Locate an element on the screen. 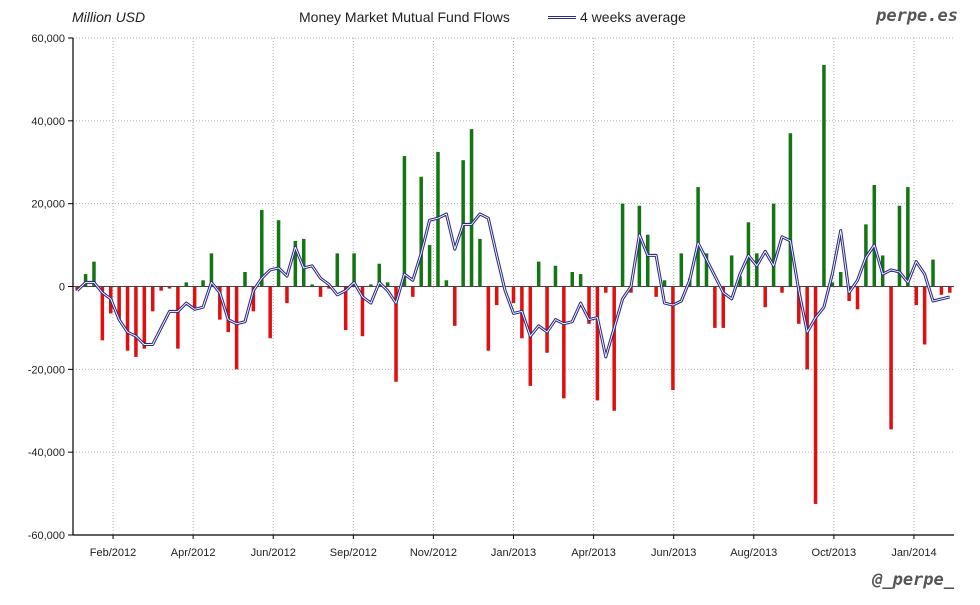 The image size is (980, 605). x-tick-label: Sep/2012 is located at coordinates (353, 553).